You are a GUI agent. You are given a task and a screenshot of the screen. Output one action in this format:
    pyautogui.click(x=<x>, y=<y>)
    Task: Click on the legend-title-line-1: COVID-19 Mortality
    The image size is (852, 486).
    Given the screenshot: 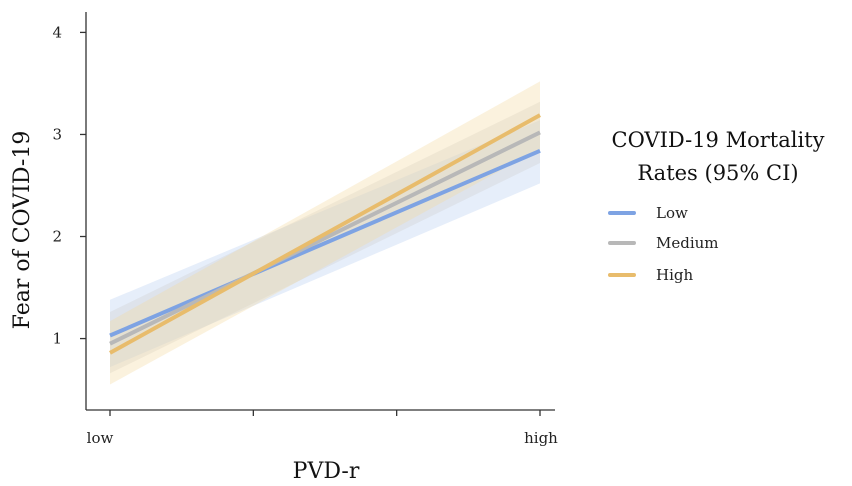 What is the action you would take?
    pyautogui.click(x=718, y=140)
    